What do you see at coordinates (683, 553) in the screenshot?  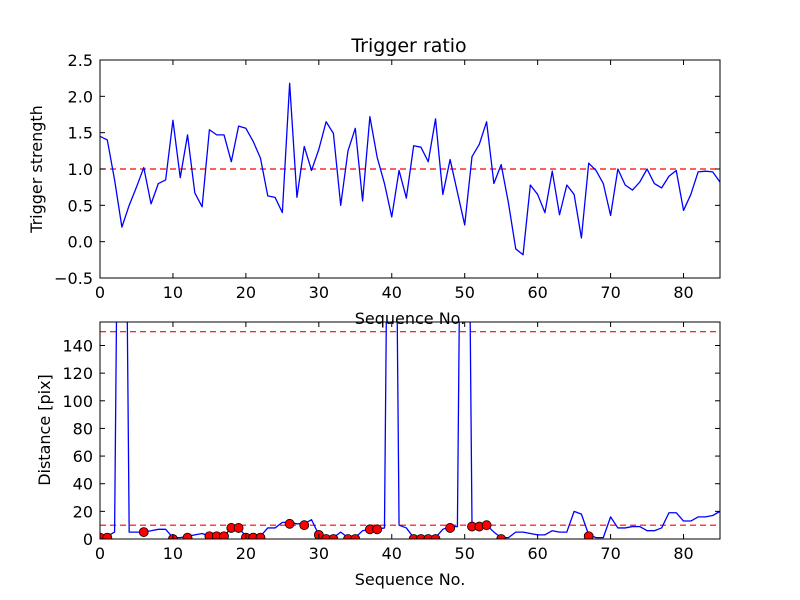 I see `distance-x-tick-label: 80` at bounding box center [683, 553].